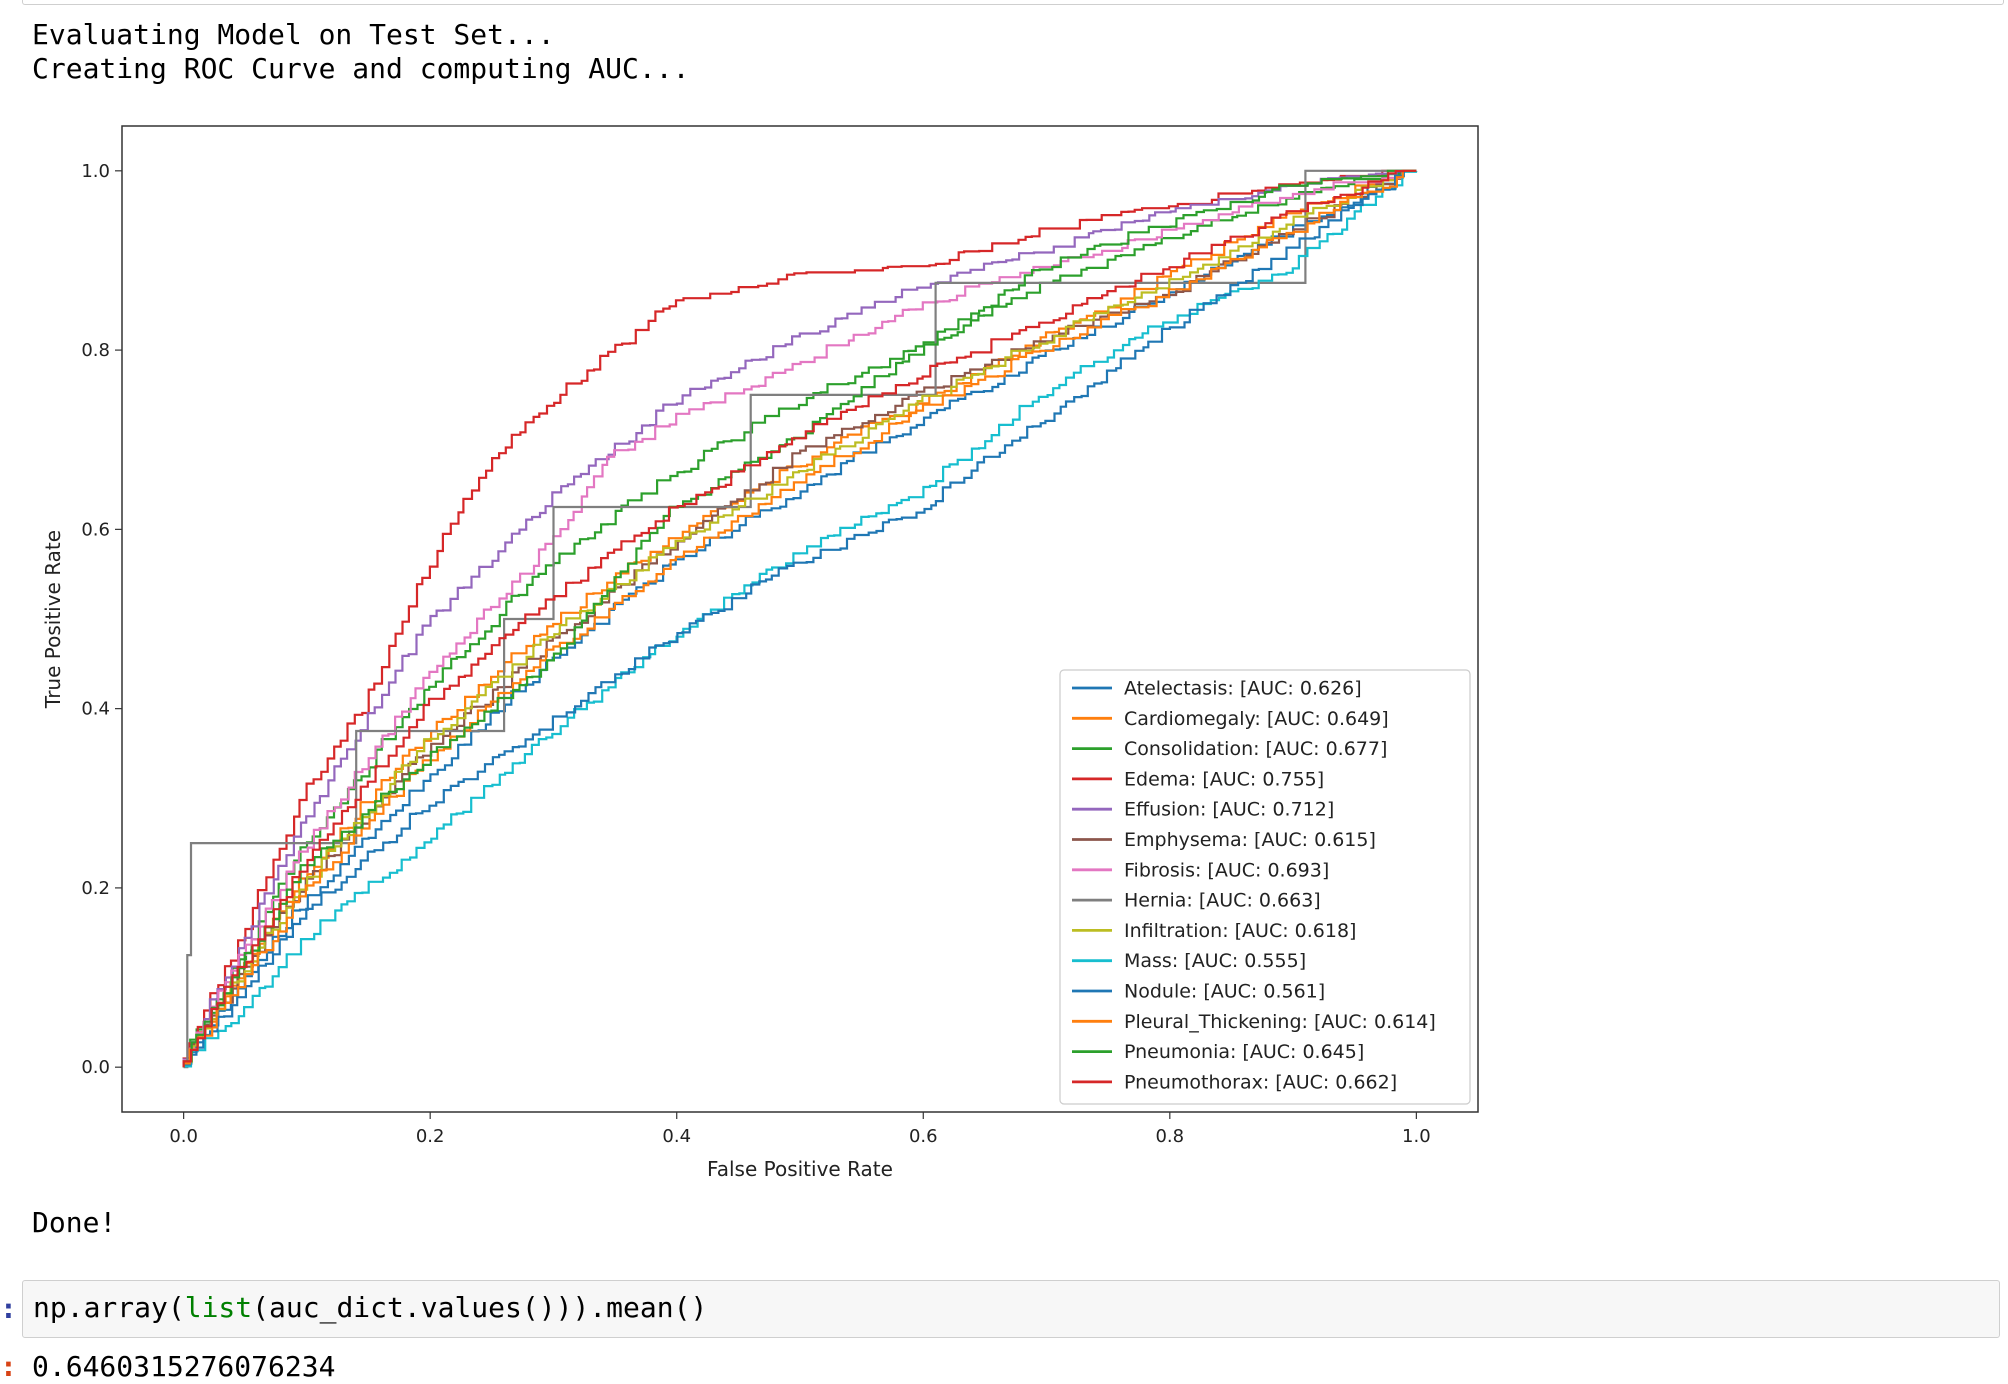  Describe the element at coordinates (95, 888) in the screenshot. I see `y-tick-label: 0.2` at that location.